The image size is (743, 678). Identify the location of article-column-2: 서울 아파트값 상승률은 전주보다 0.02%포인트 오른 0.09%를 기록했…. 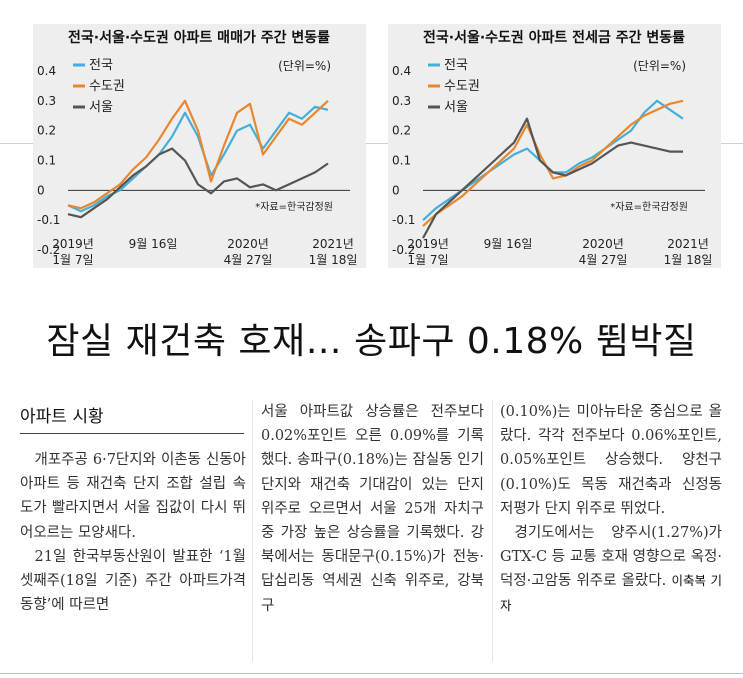
(372, 509).